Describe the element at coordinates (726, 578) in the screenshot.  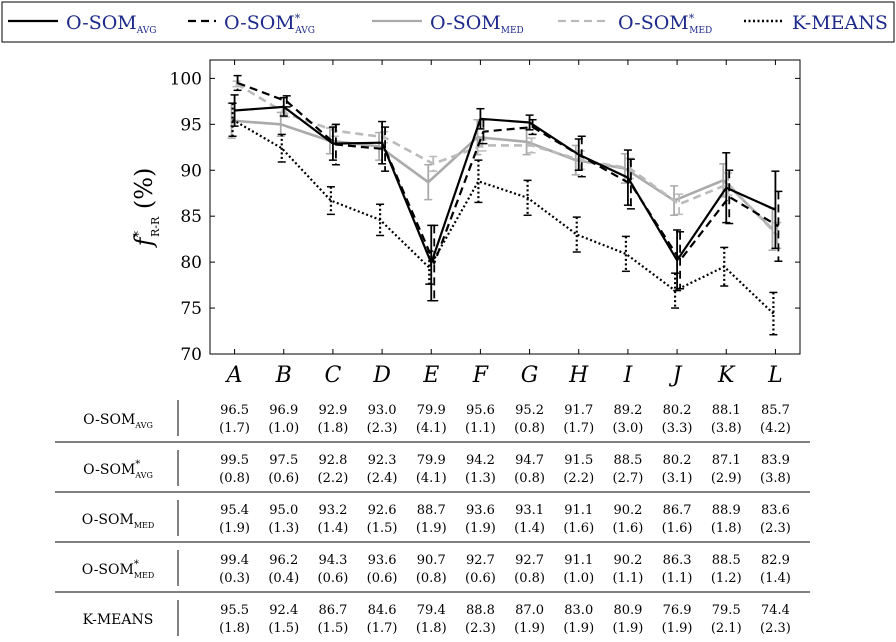
I see `table-cell-std: (1.2)` at that location.